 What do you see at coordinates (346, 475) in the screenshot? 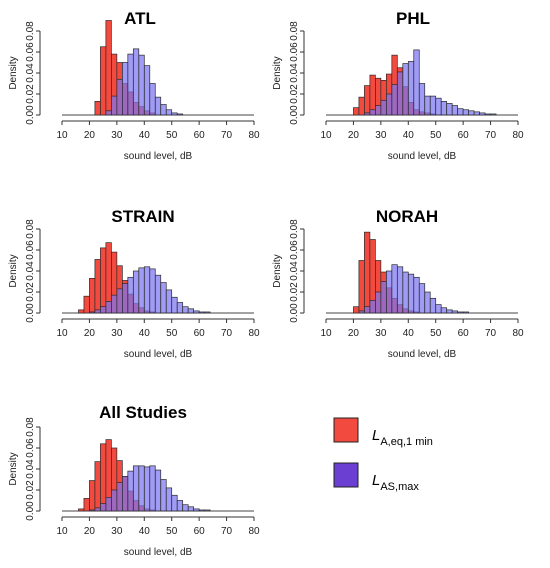
I see `legend-swatch` at bounding box center [346, 475].